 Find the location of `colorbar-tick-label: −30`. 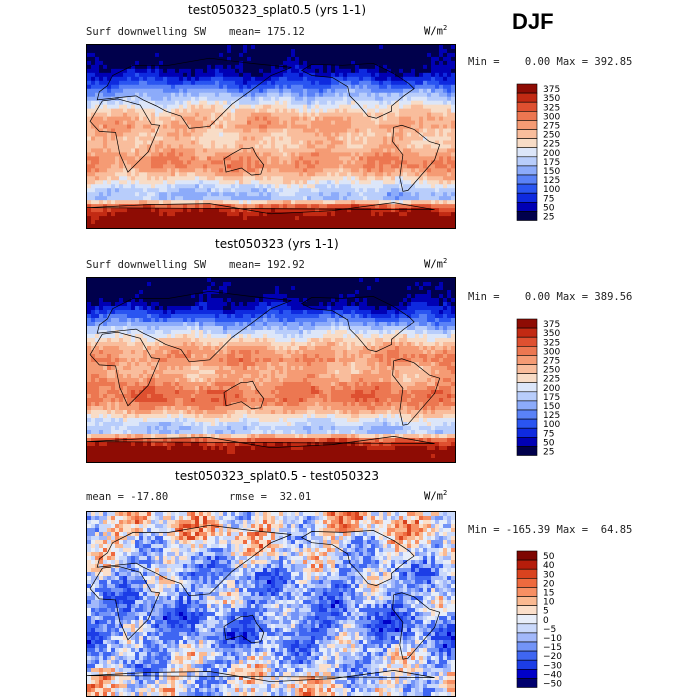

colorbar-tick-label: −30 is located at coordinates (552, 666).